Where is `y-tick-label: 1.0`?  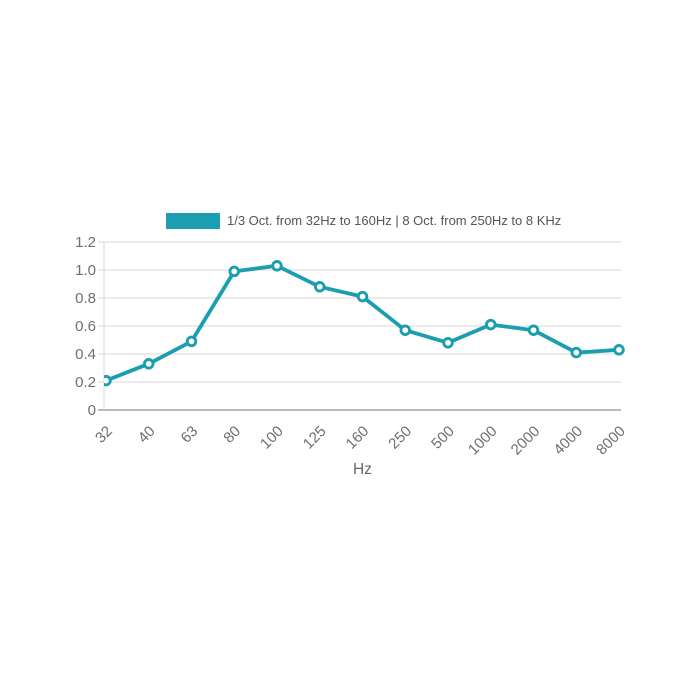 y-tick-label: 1.0 is located at coordinates (85, 270).